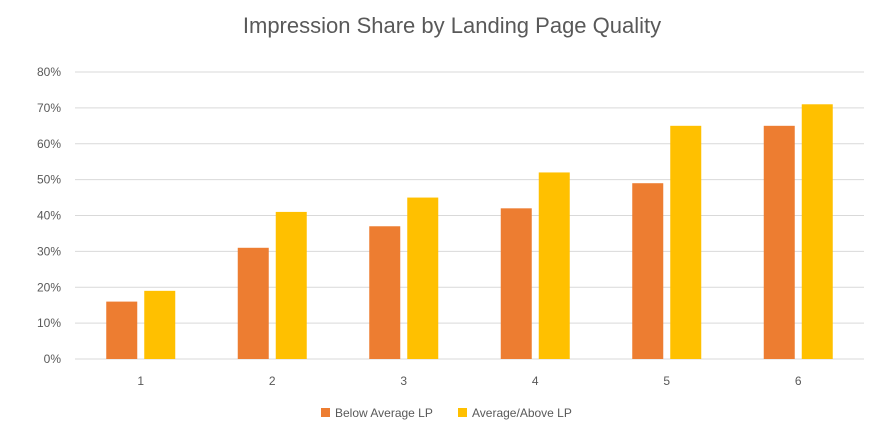  What do you see at coordinates (666, 381) in the screenshot?
I see `x-tick-label: 5` at bounding box center [666, 381].